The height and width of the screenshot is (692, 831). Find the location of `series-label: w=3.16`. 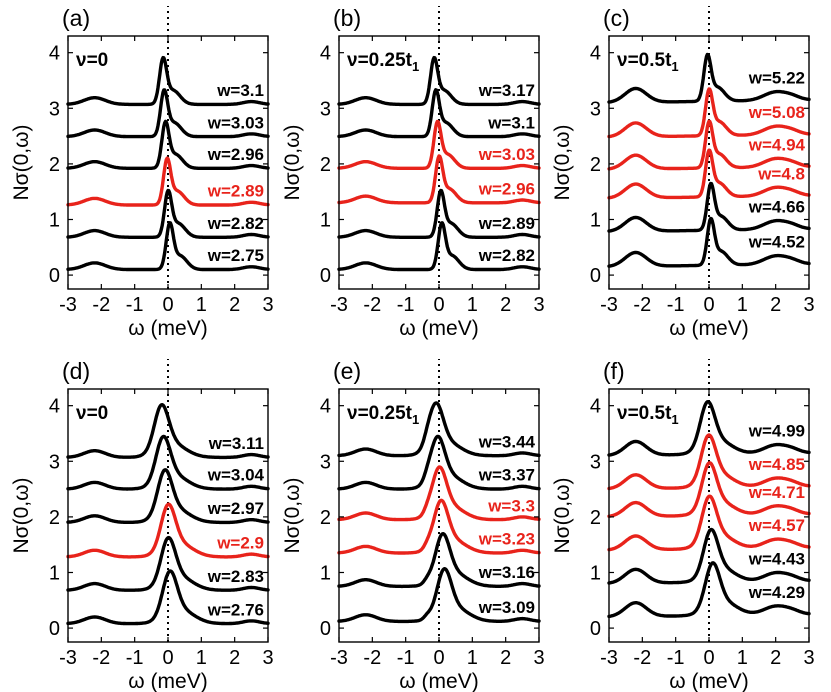

series-label: w=3.16 is located at coordinates (506, 572).